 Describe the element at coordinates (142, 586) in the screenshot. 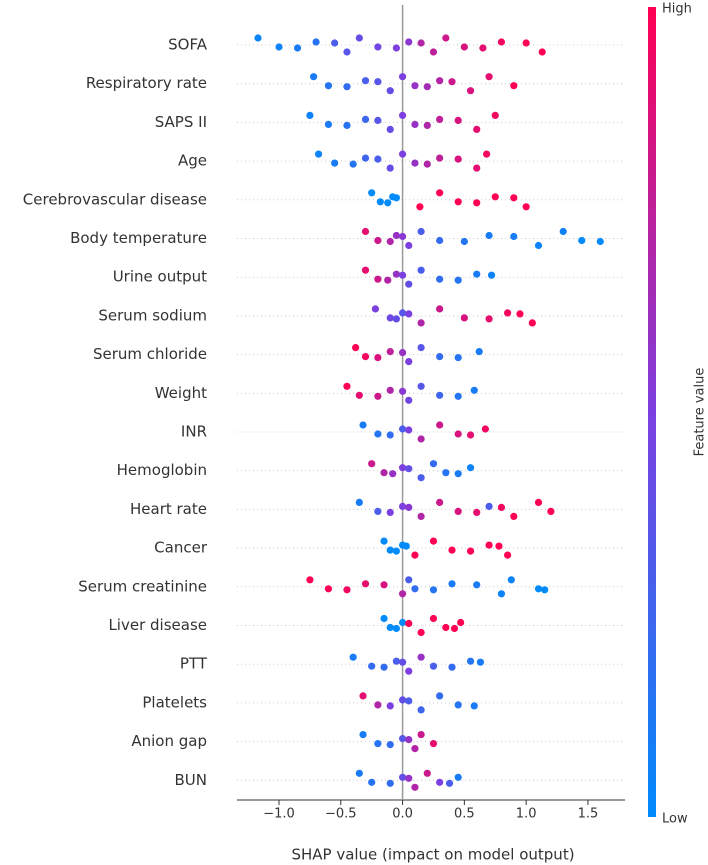

I see `feature-label: Serum creatinine` at that location.